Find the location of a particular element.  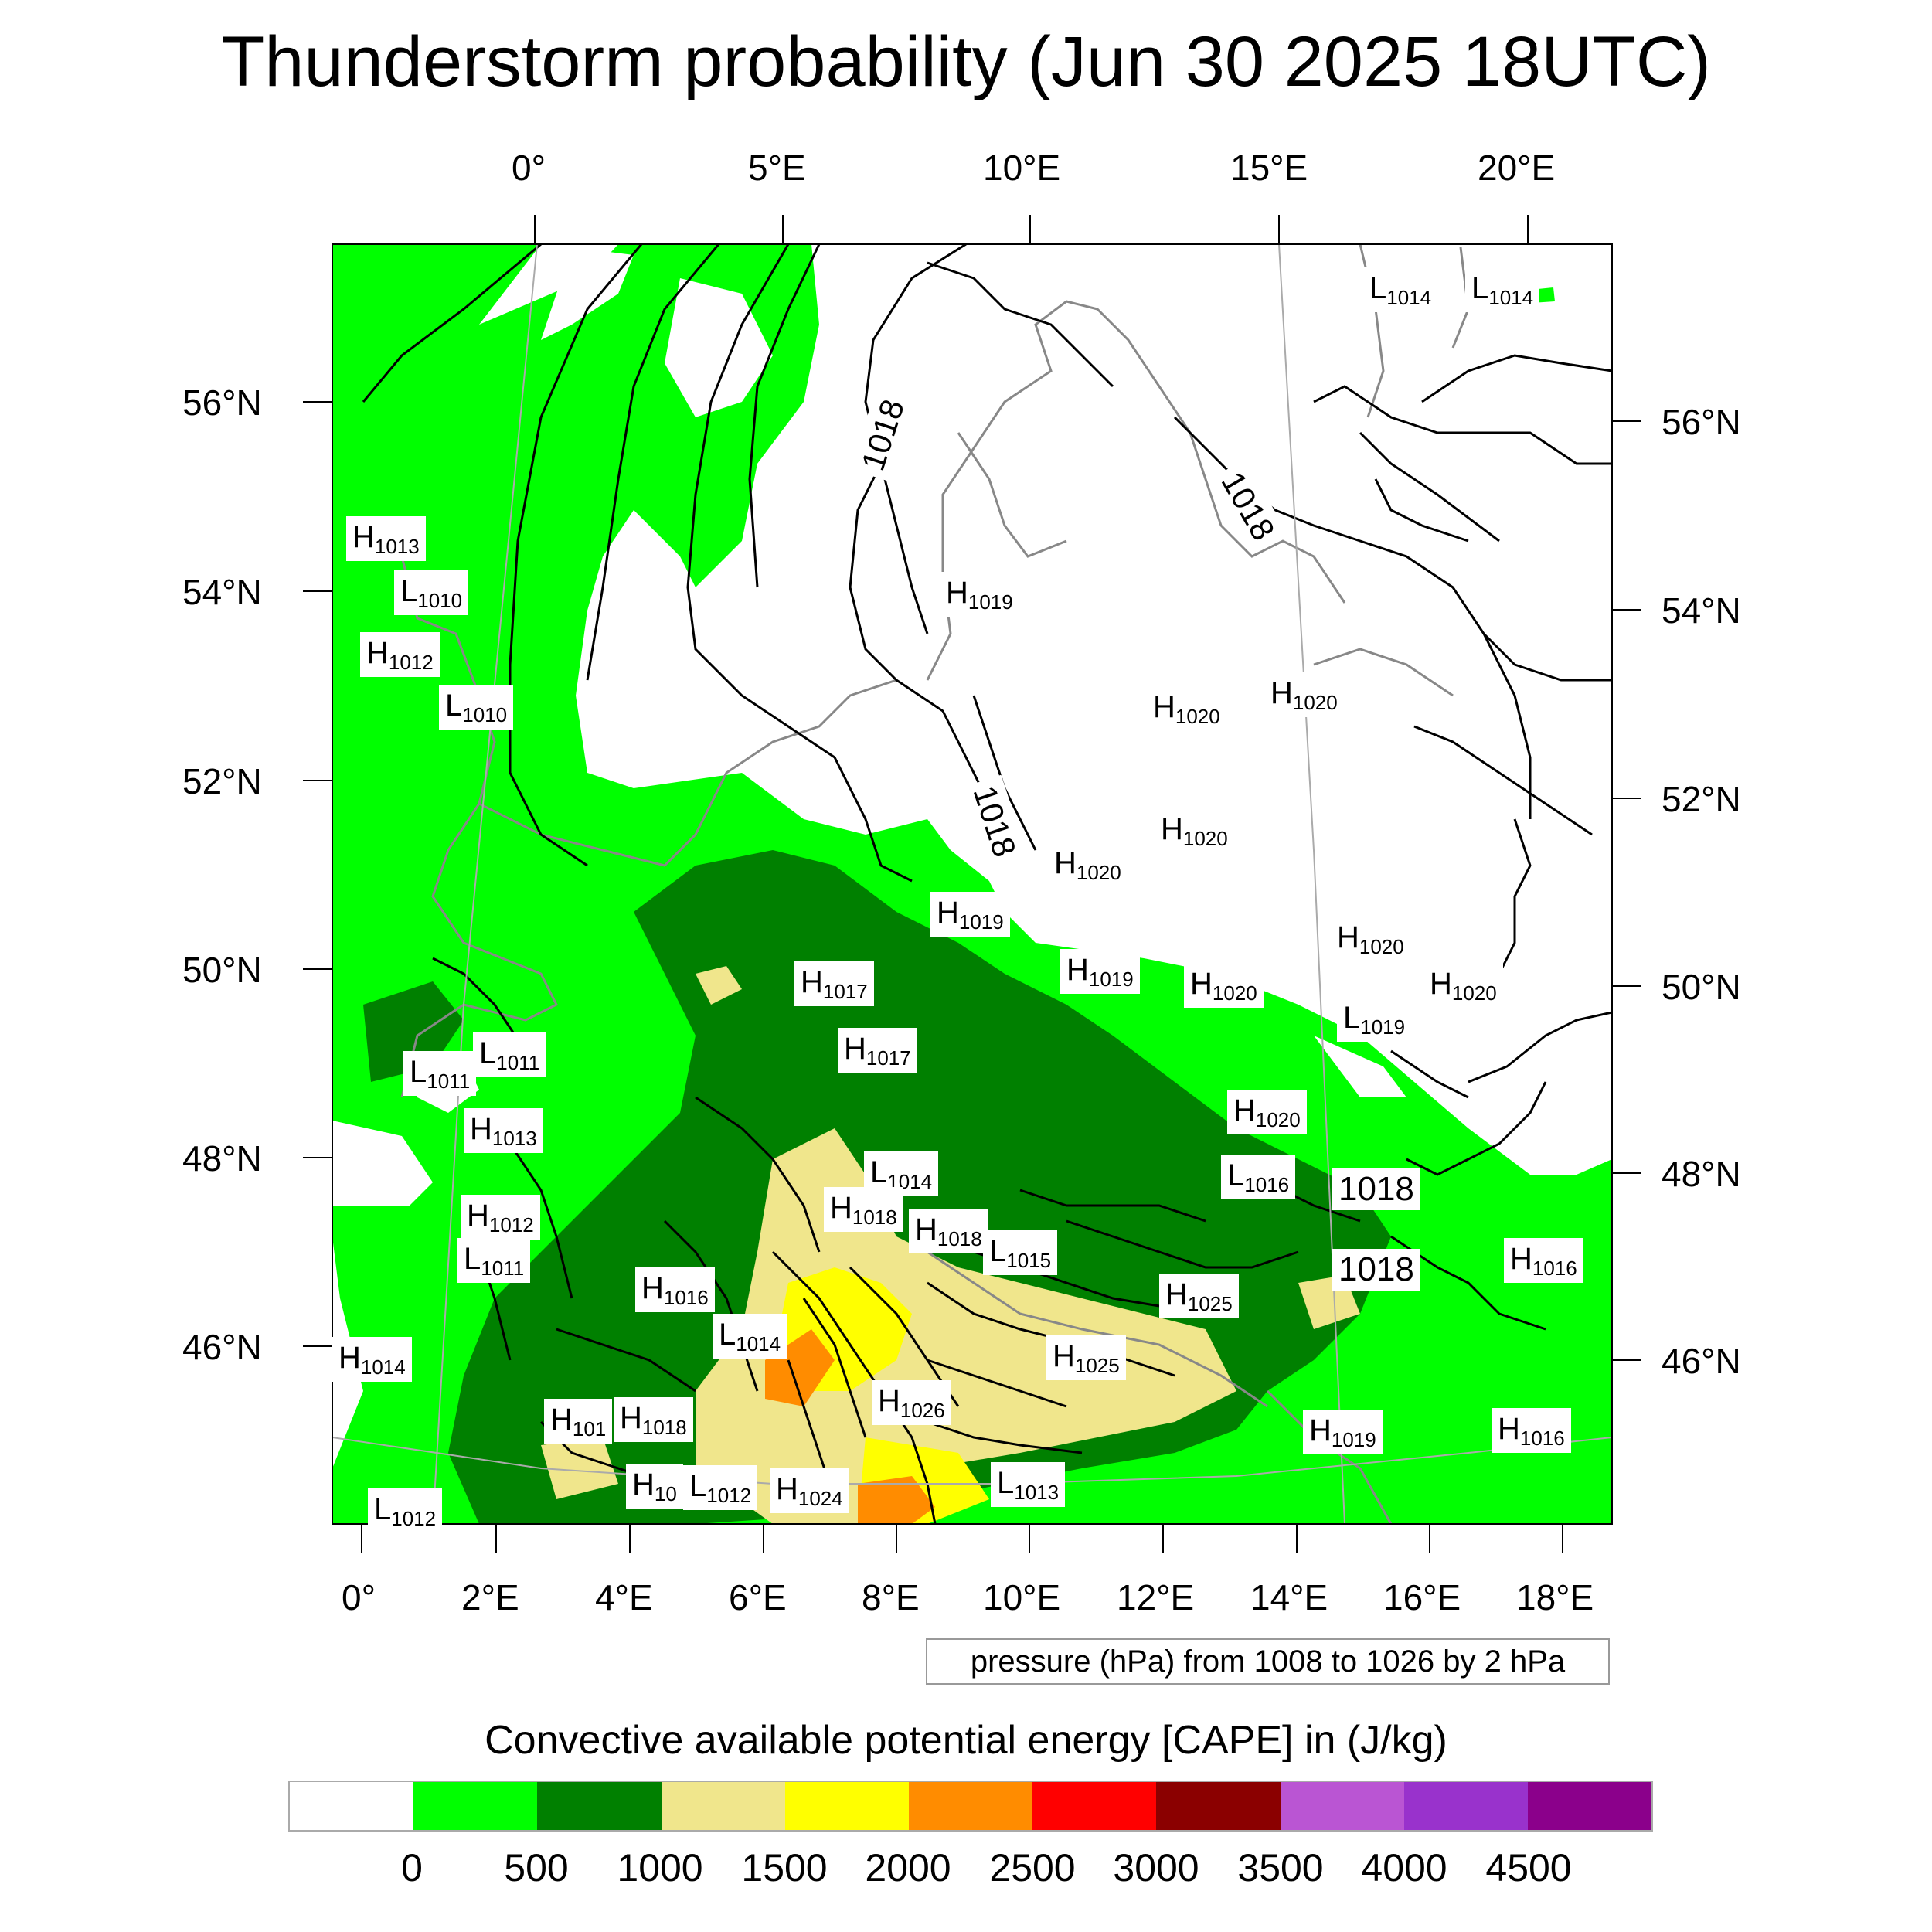

pressure-center-label: L1013 is located at coordinates (1028, 1484).